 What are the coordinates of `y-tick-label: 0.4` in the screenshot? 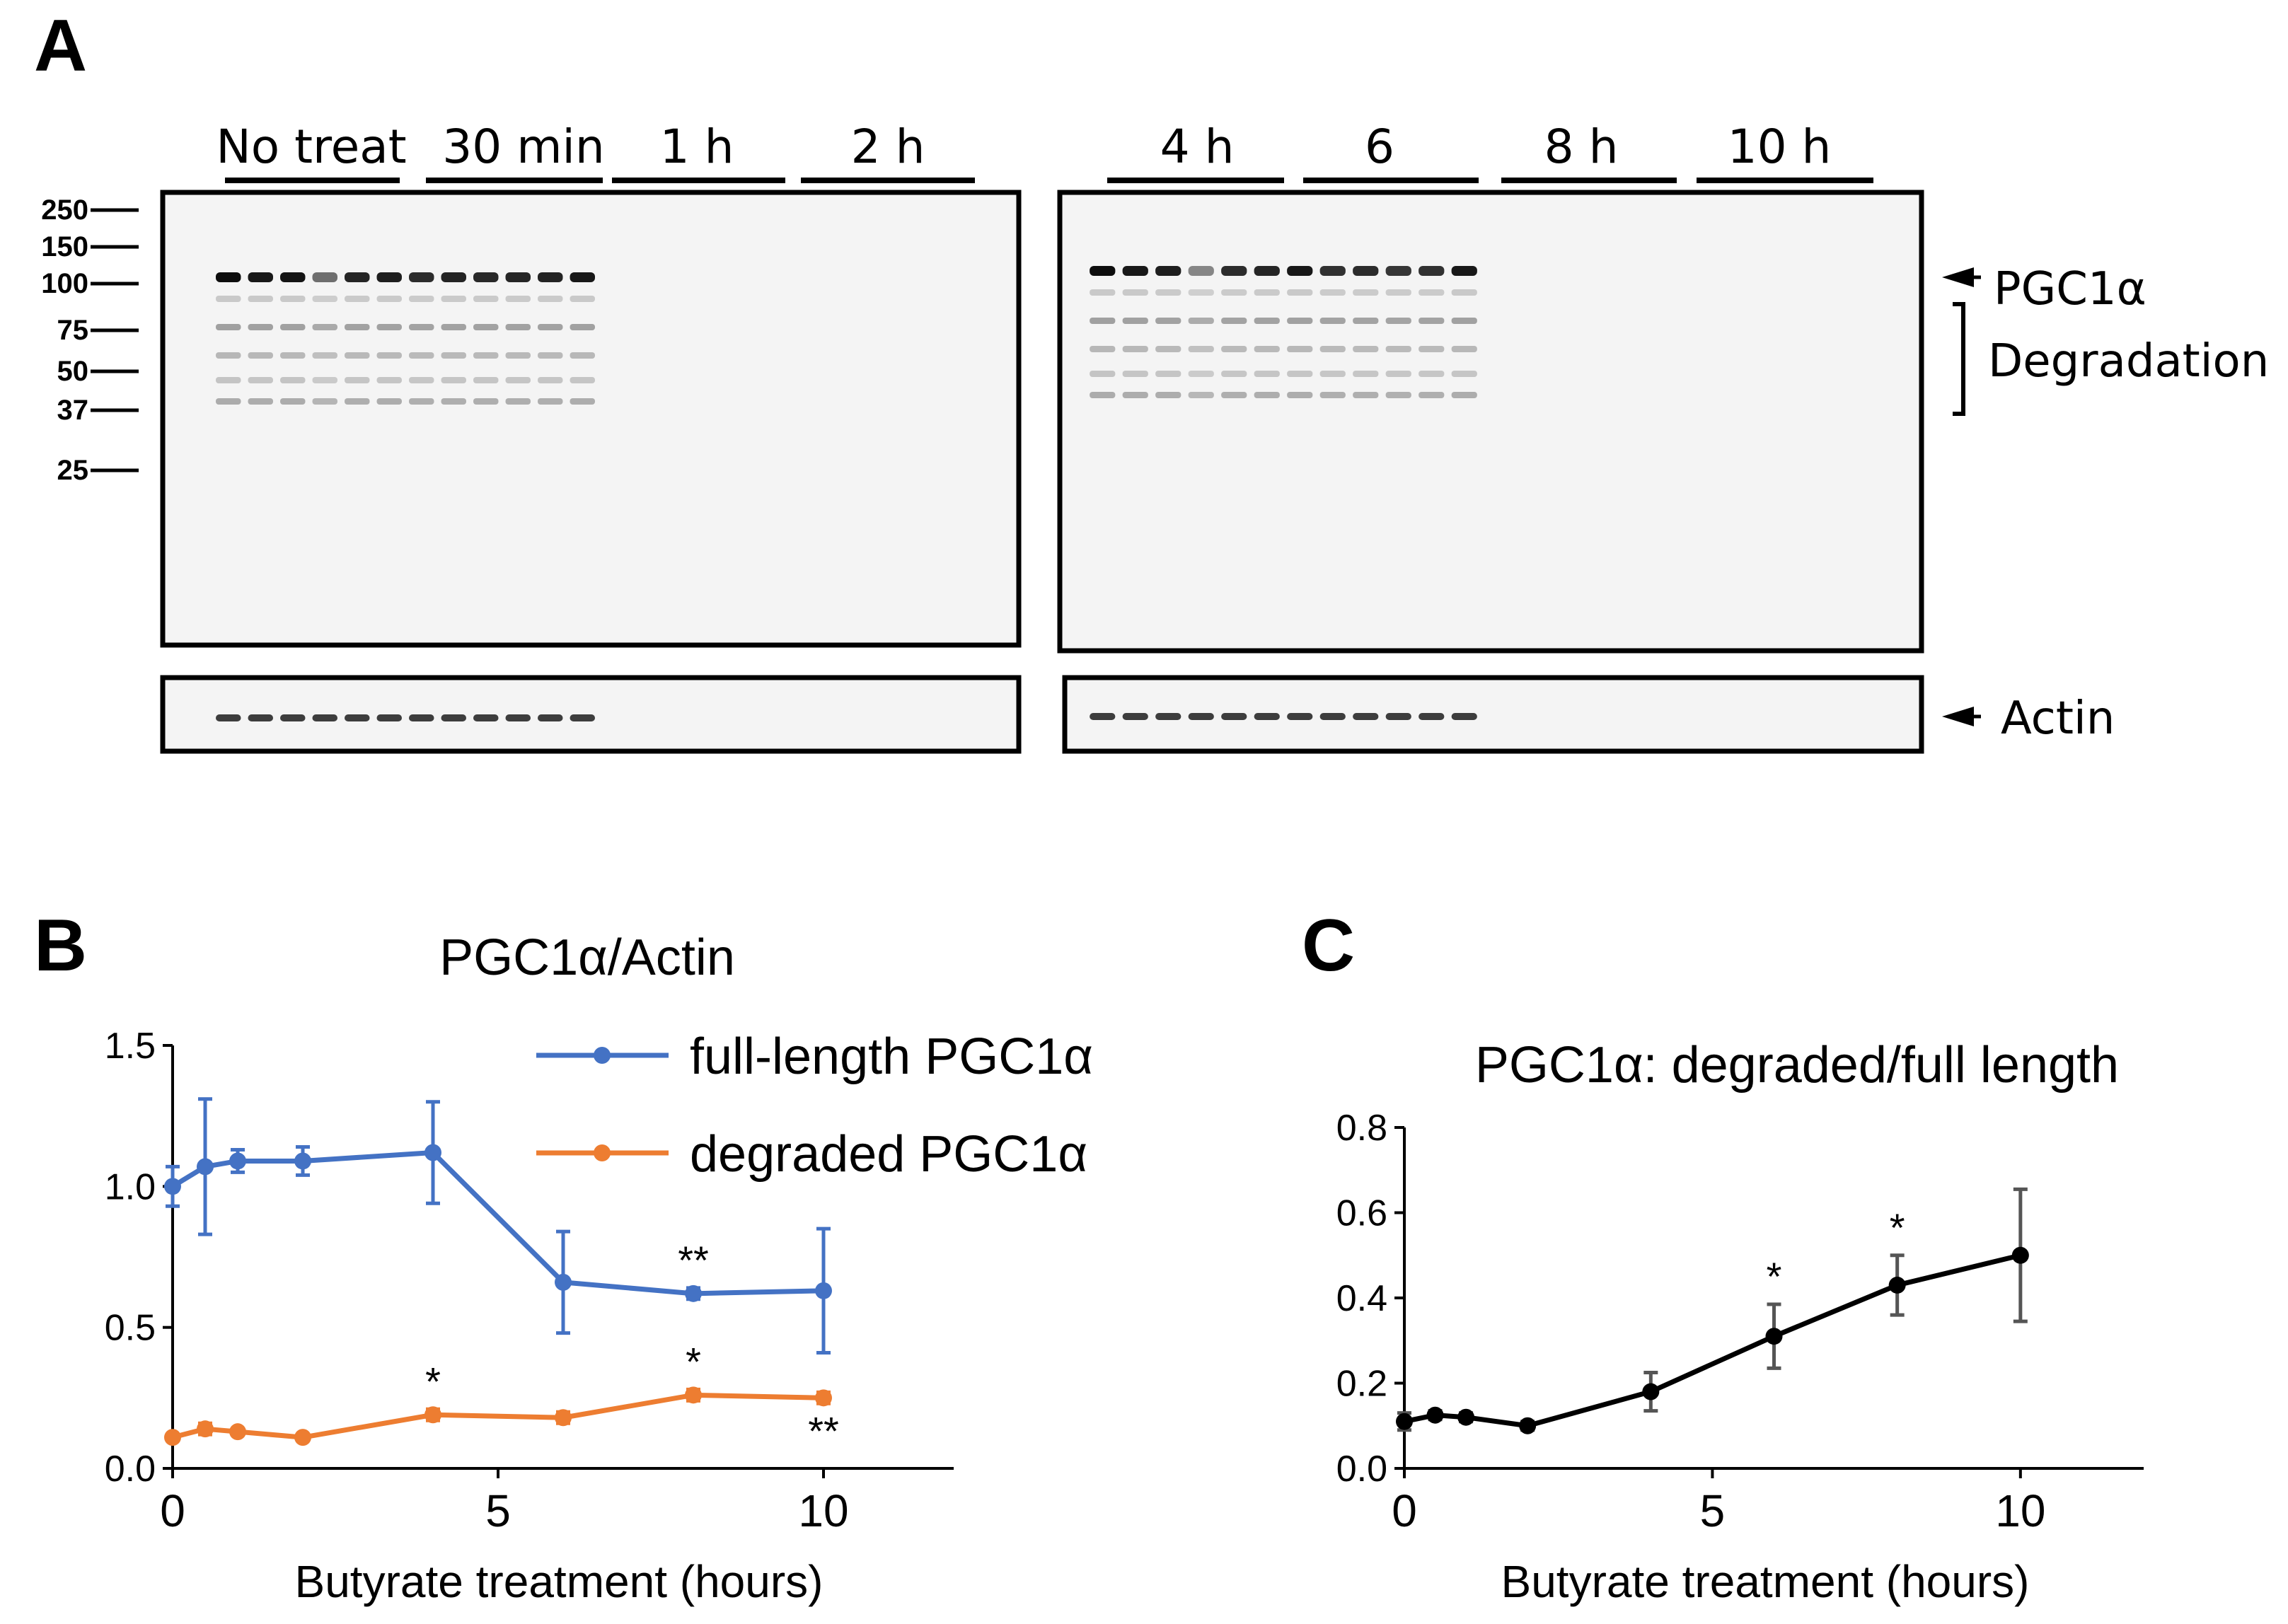 It's located at (1362, 1298).